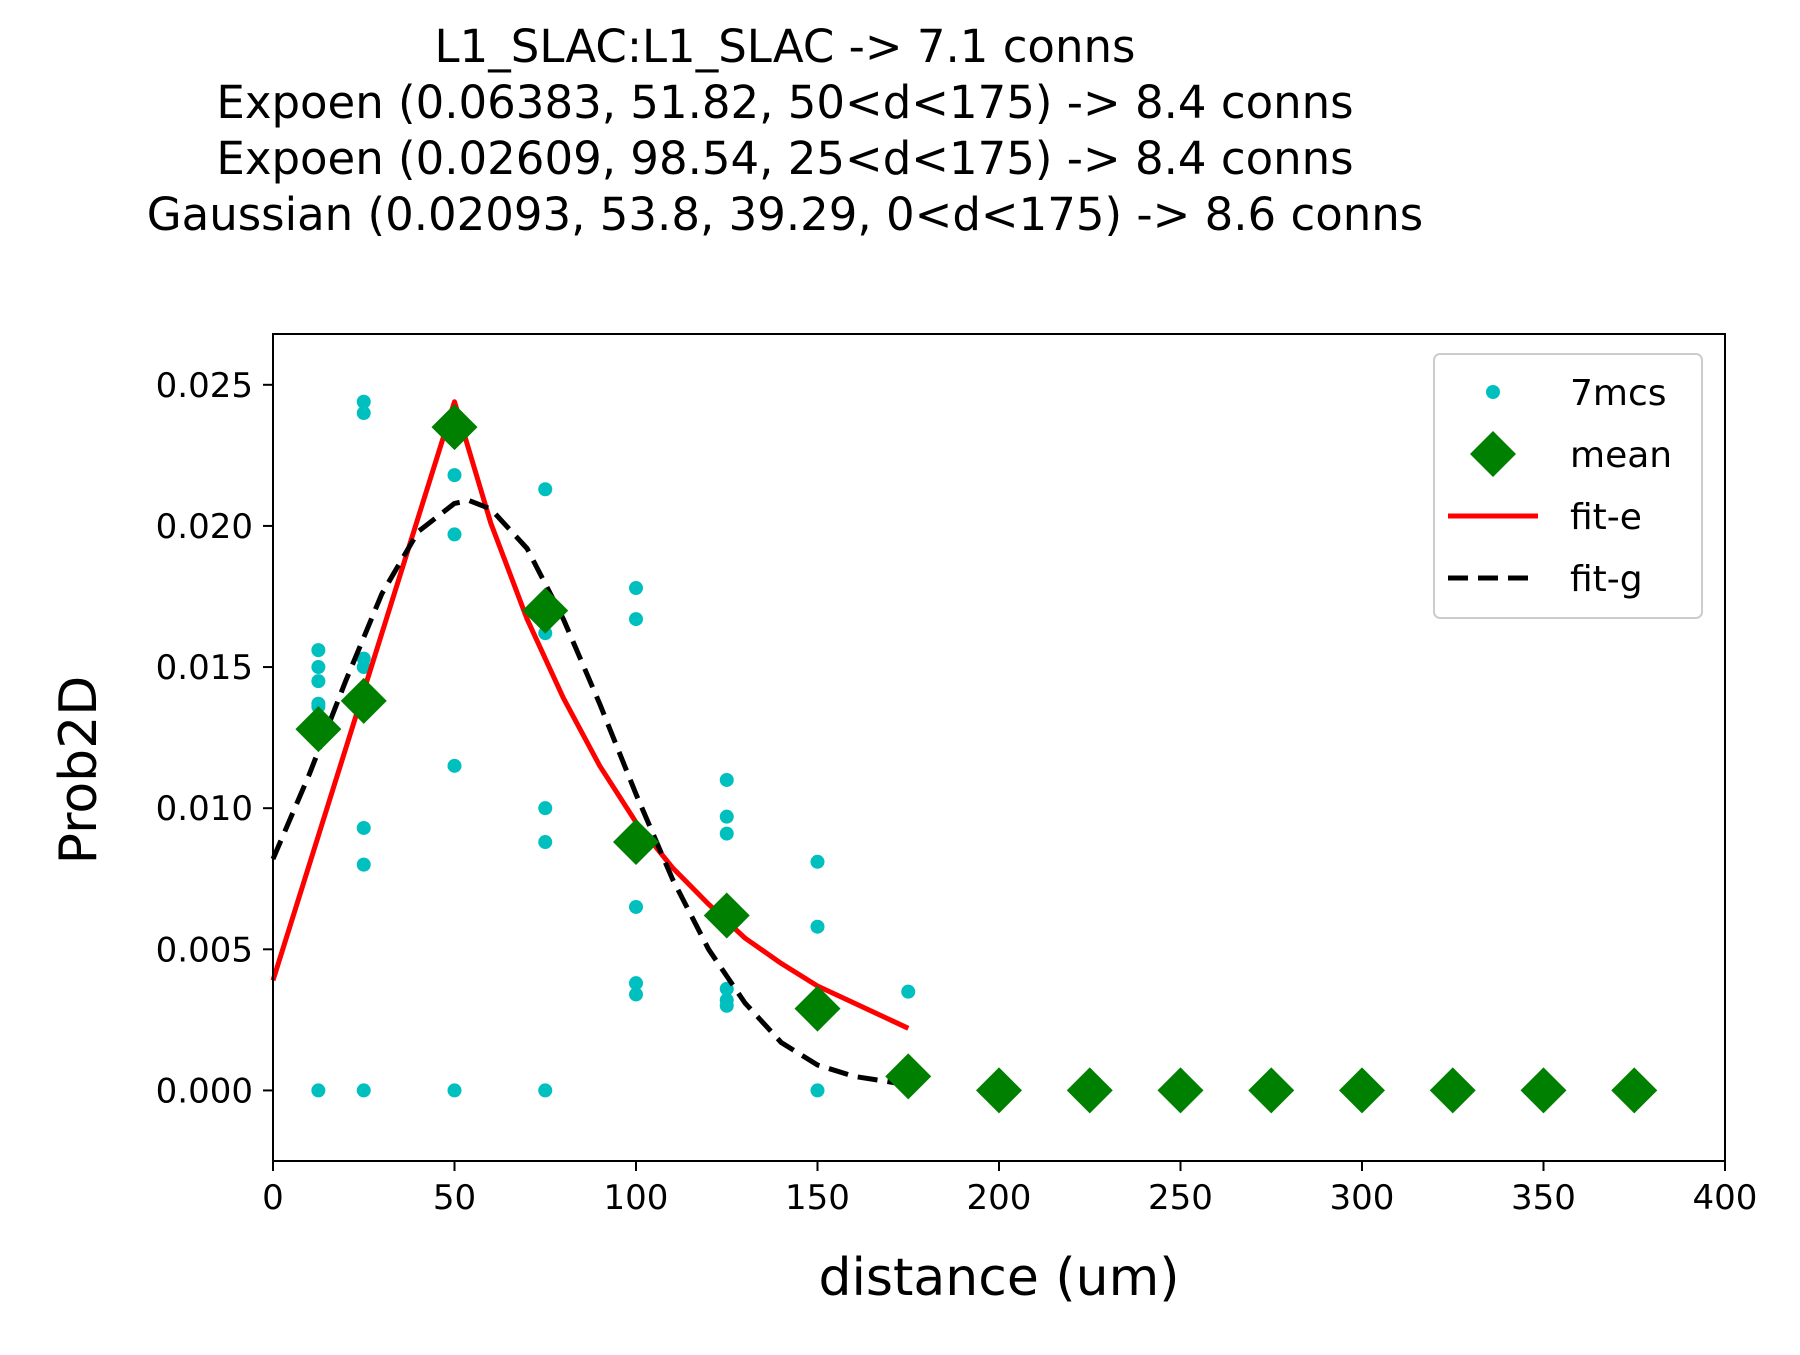 This screenshot has width=1800, height=1355. What do you see at coordinates (817, 1198) in the screenshot?
I see `x-tick-label: 150` at bounding box center [817, 1198].